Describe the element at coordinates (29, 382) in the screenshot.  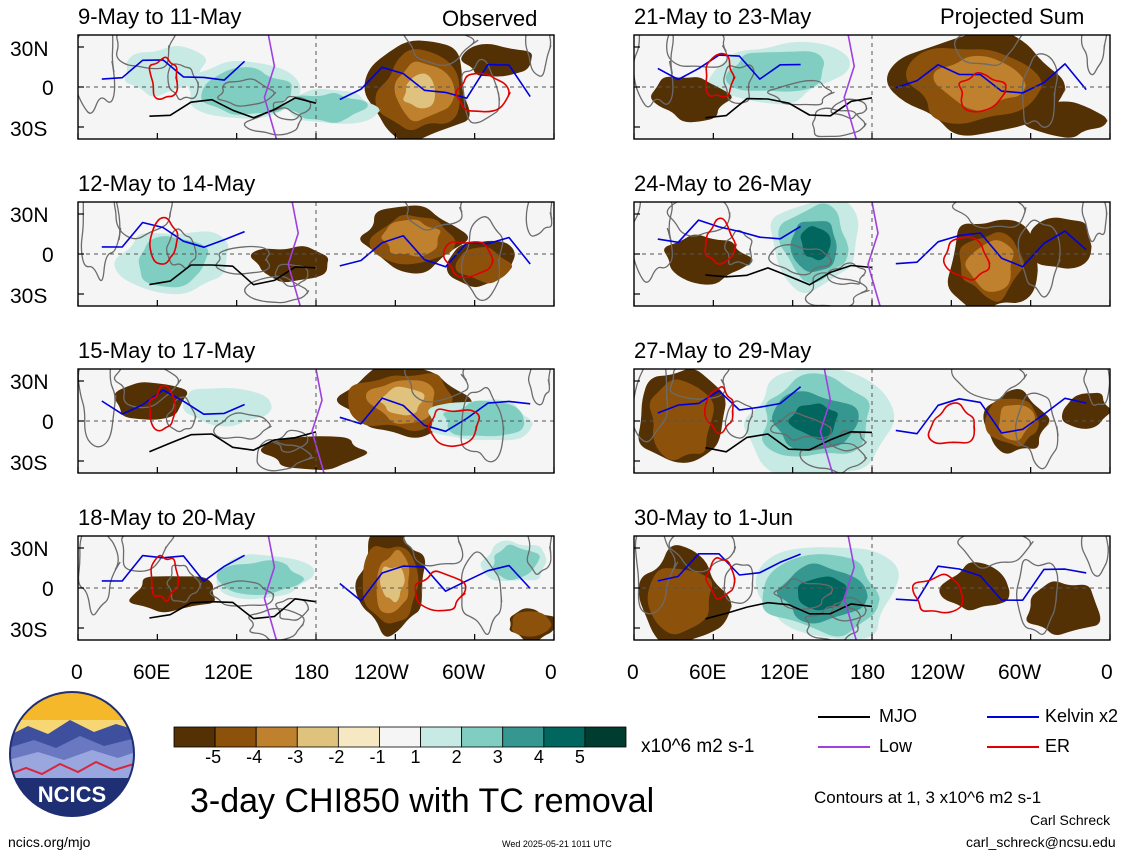
I see `lat-label-30n-3: 30N` at that location.